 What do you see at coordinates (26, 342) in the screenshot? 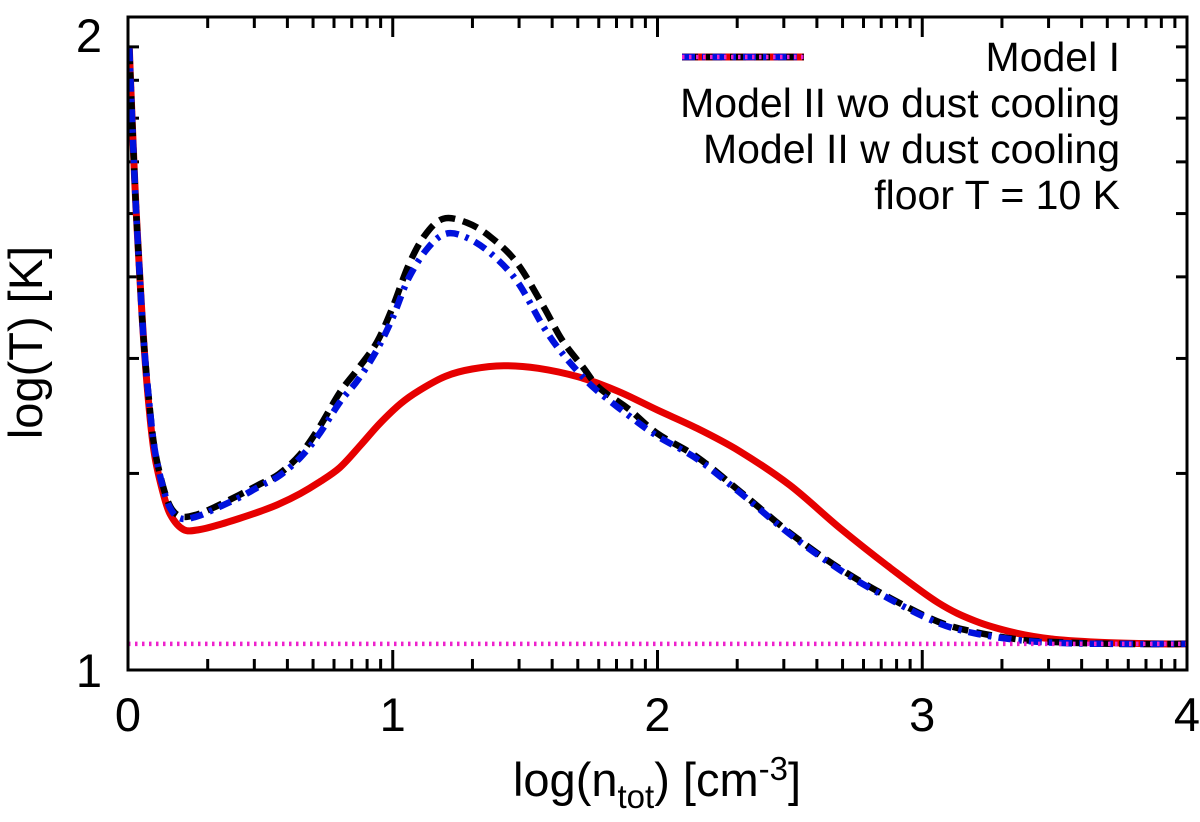
I see `y-axis-title: log(T) [K]` at bounding box center [26, 342].